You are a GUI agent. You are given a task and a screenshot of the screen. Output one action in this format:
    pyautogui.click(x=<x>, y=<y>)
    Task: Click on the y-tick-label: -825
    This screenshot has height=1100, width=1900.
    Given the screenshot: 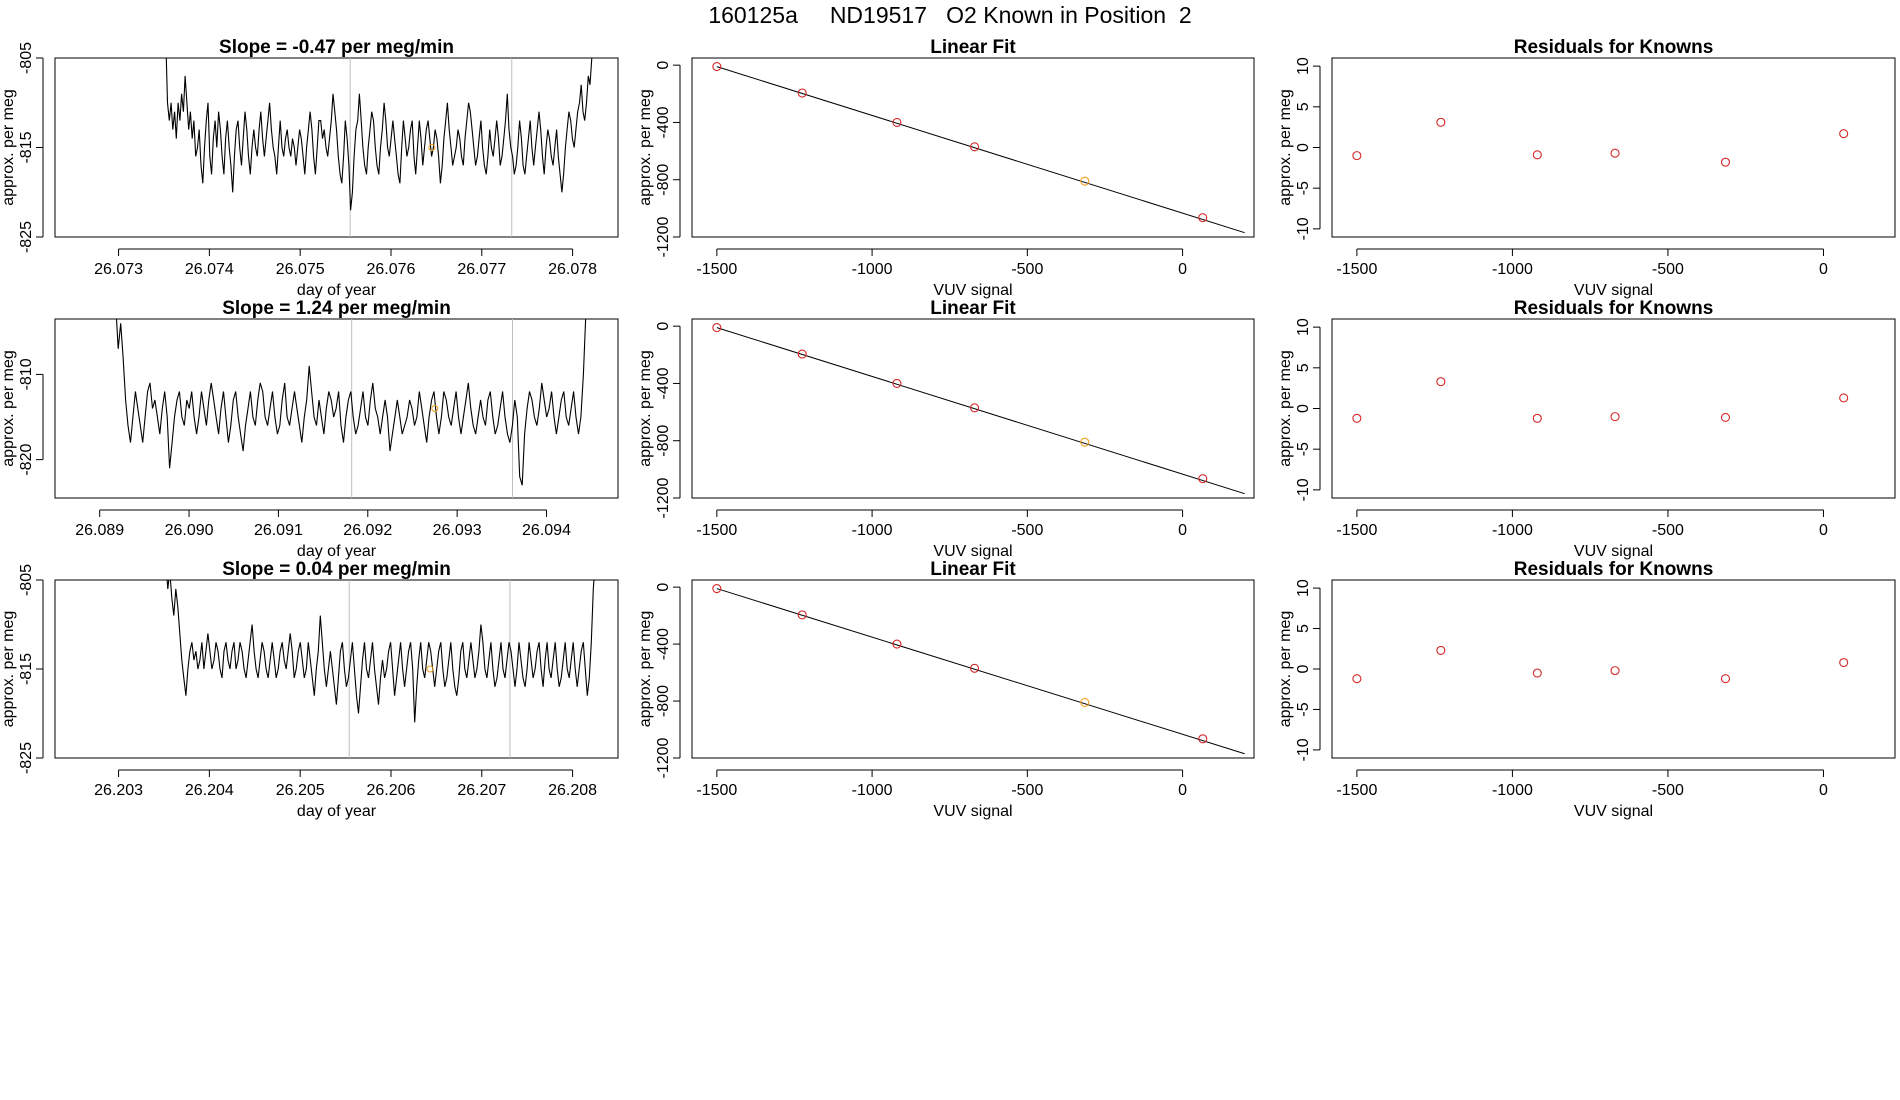 What is the action you would take?
    pyautogui.click(x=26, y=758)
    